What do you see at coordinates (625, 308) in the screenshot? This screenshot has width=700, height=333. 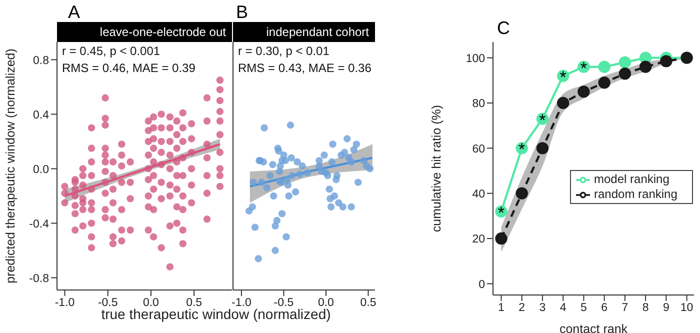 I see `x-tick-label: 7` at bounding box center [625, 308].